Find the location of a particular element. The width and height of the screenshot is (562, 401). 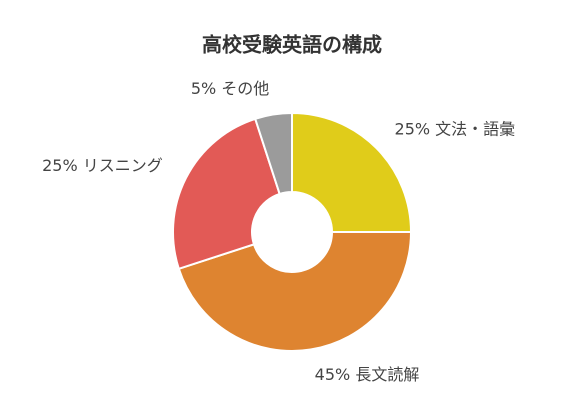

slice-label: 5% その他 is located at coordinates (230, 87).